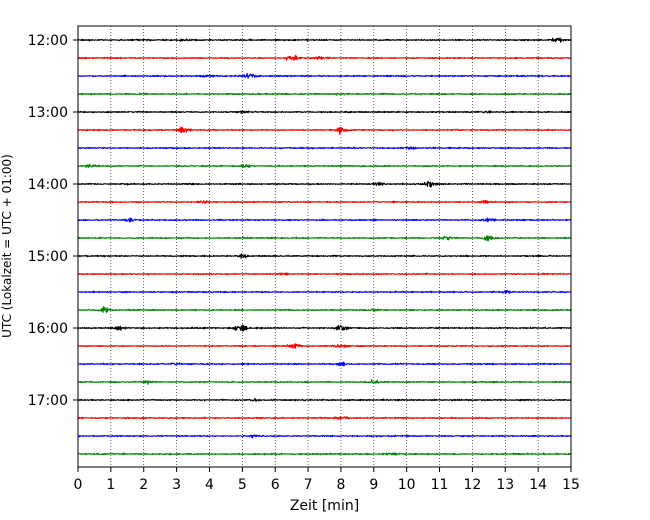 Image resolution: width=650 pixels, height=520 pixels. What do you see at coordinates (78, 485) in the screenshot?
I see `x-tick-label-0: 0` at bounding box center [78, 485].